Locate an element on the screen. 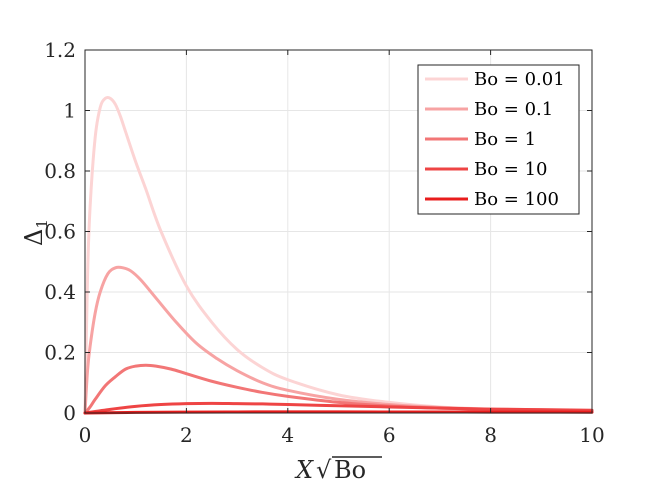 This screenshot has height=491, width=654. x-axis-label-var: X is located at coordinates (304, 470).